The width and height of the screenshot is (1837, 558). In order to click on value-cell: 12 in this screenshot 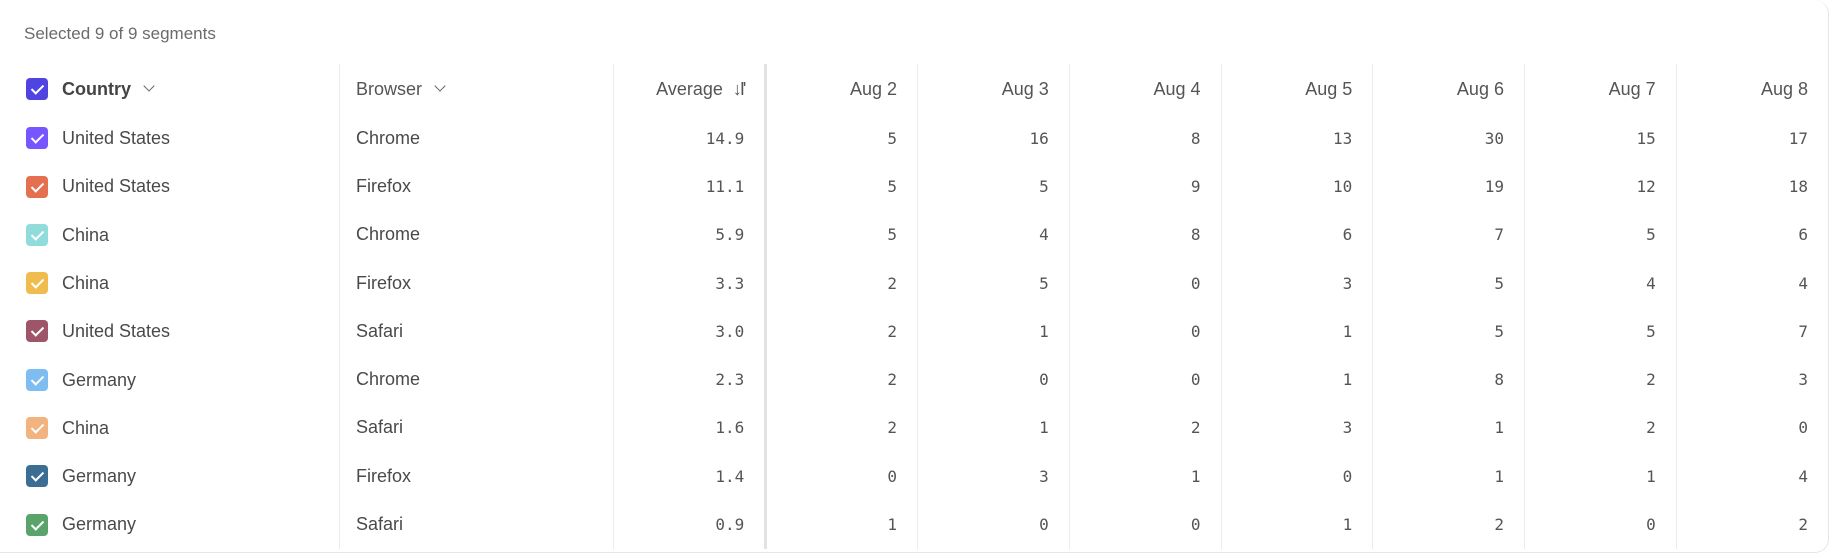, I will do `click(1600, 186)`.